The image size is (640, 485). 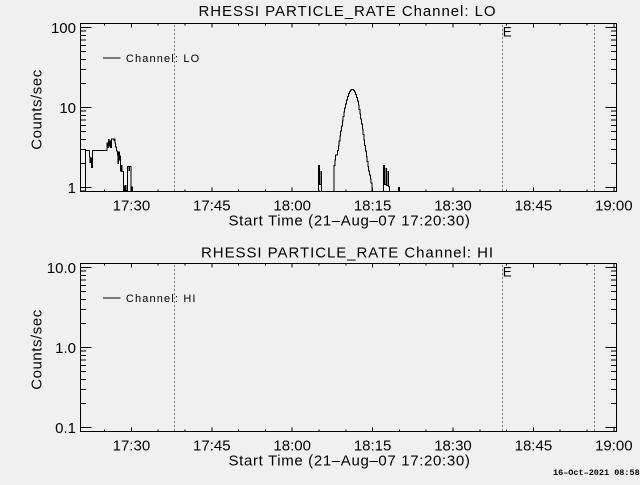 I want to click on svg-text: Channel: HI, so click(x=161, y=299).